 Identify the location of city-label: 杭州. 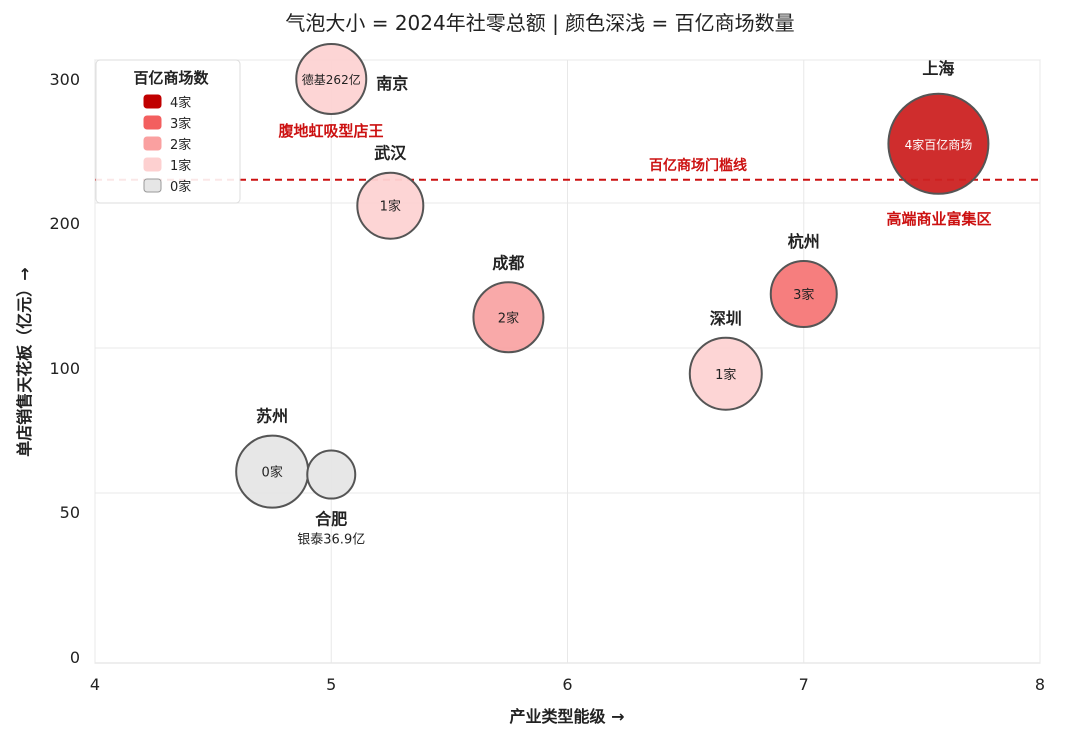
(804, 241).